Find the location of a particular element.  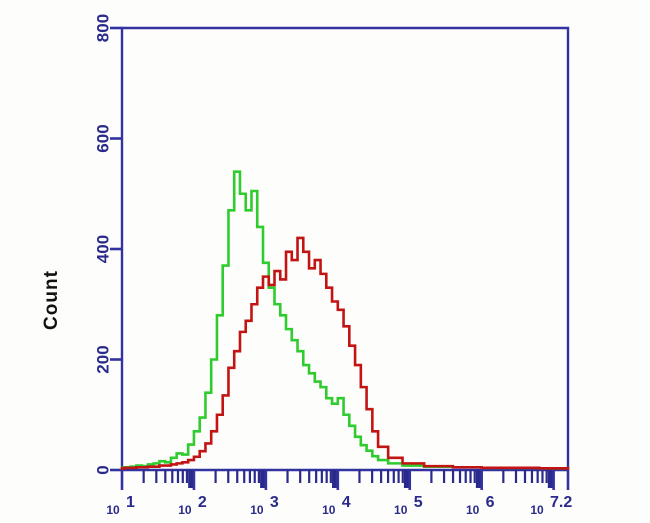

x-axis is located at coordinates (345, 479).